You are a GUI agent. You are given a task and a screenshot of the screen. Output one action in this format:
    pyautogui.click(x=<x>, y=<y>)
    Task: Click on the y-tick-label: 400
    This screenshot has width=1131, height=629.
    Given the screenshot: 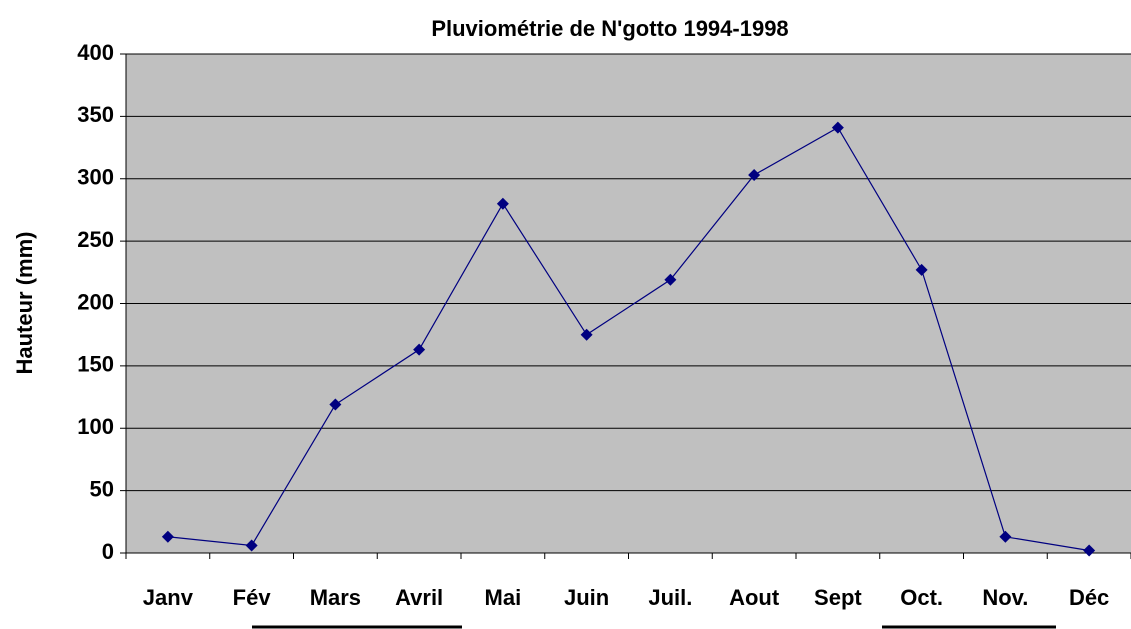 What is the action you would take?
    pyautogui.click(x=95, y=52)
    